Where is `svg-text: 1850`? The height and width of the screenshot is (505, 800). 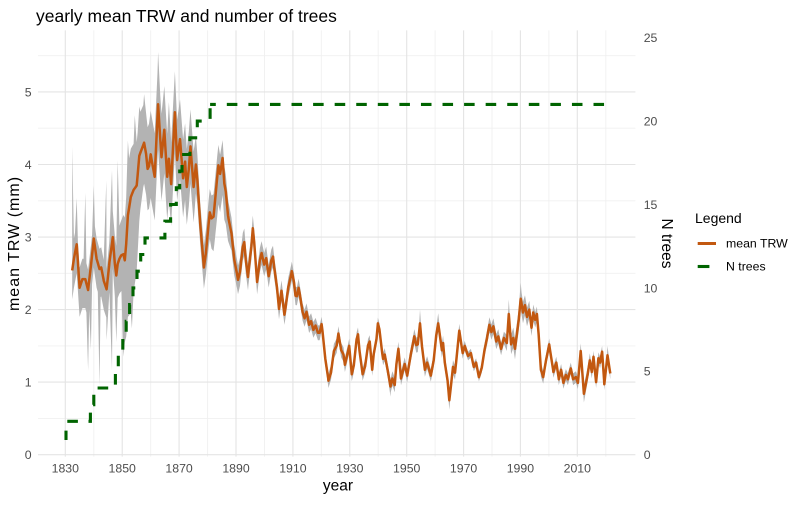
svg-text: 1850 is located at coordinates (123, 469).